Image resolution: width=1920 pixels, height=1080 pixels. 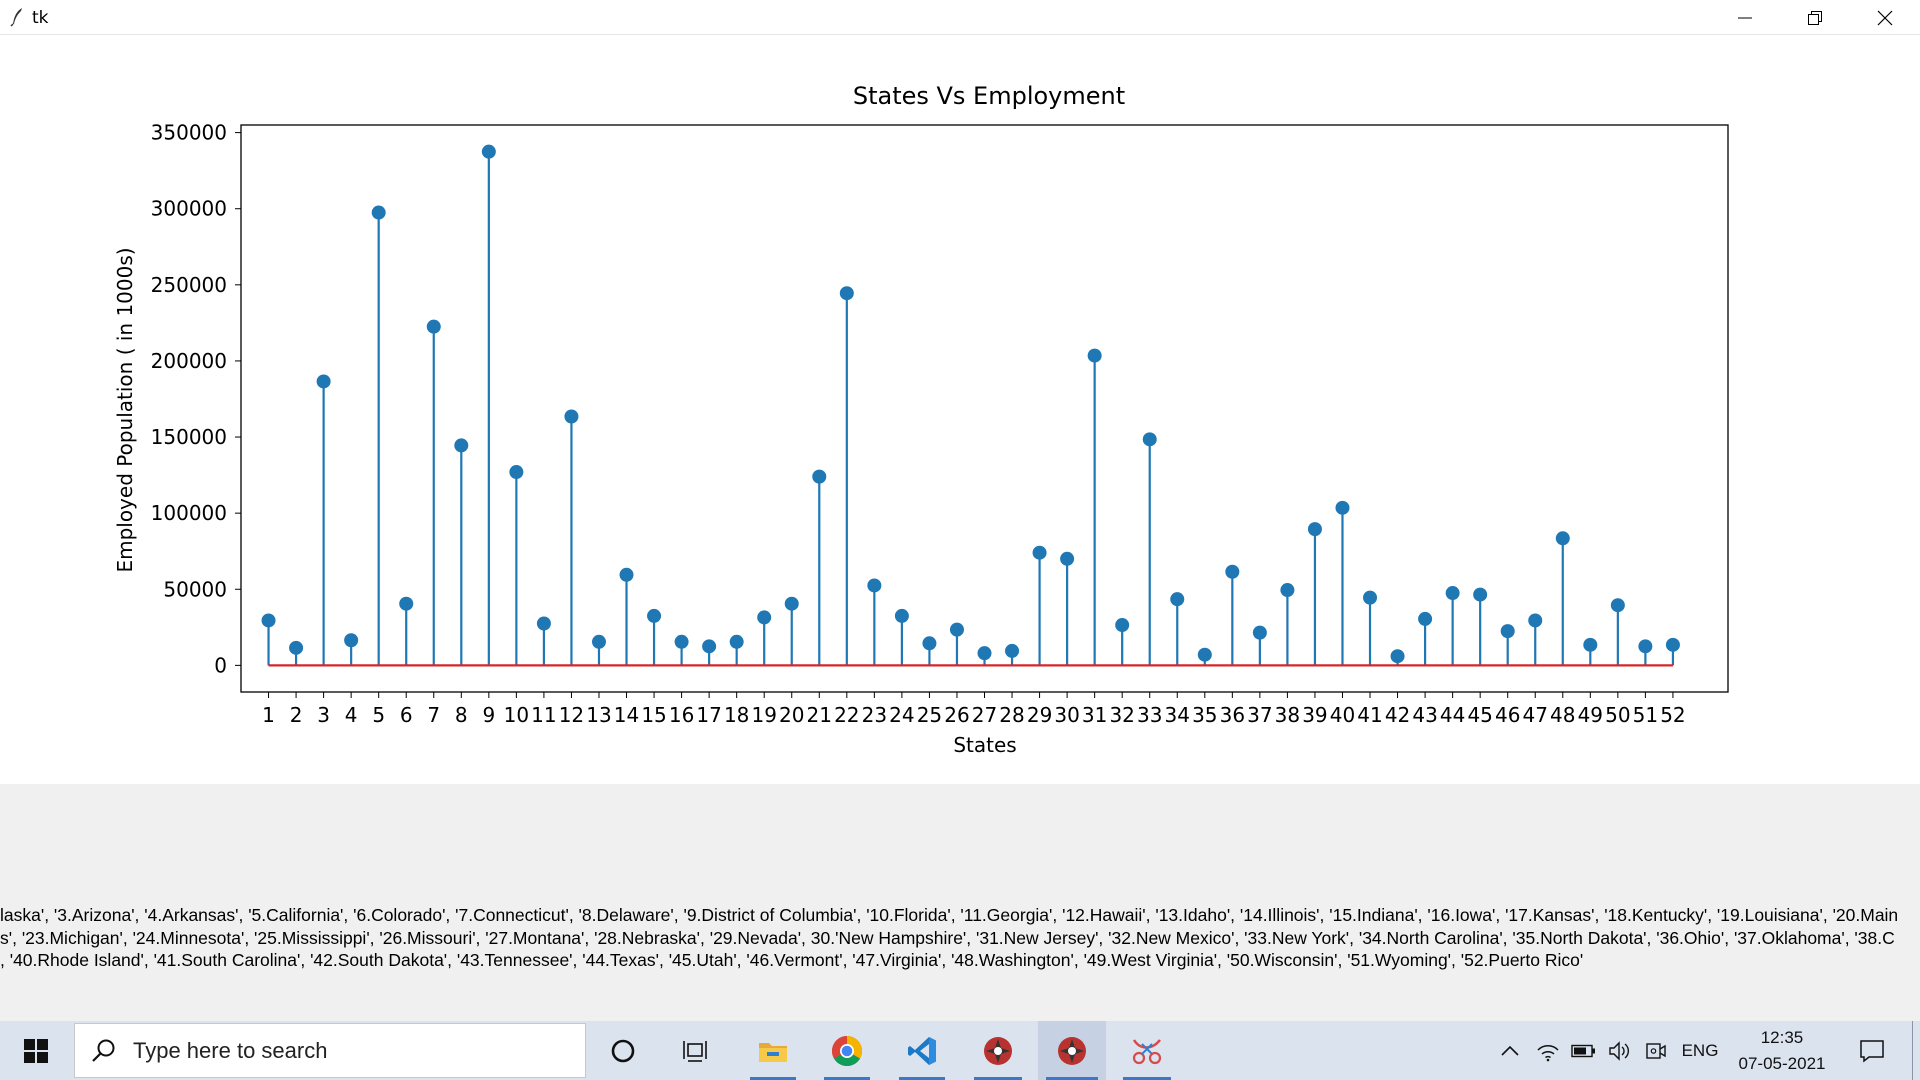 I want to click on close-button, so click(x=1885, y=17).